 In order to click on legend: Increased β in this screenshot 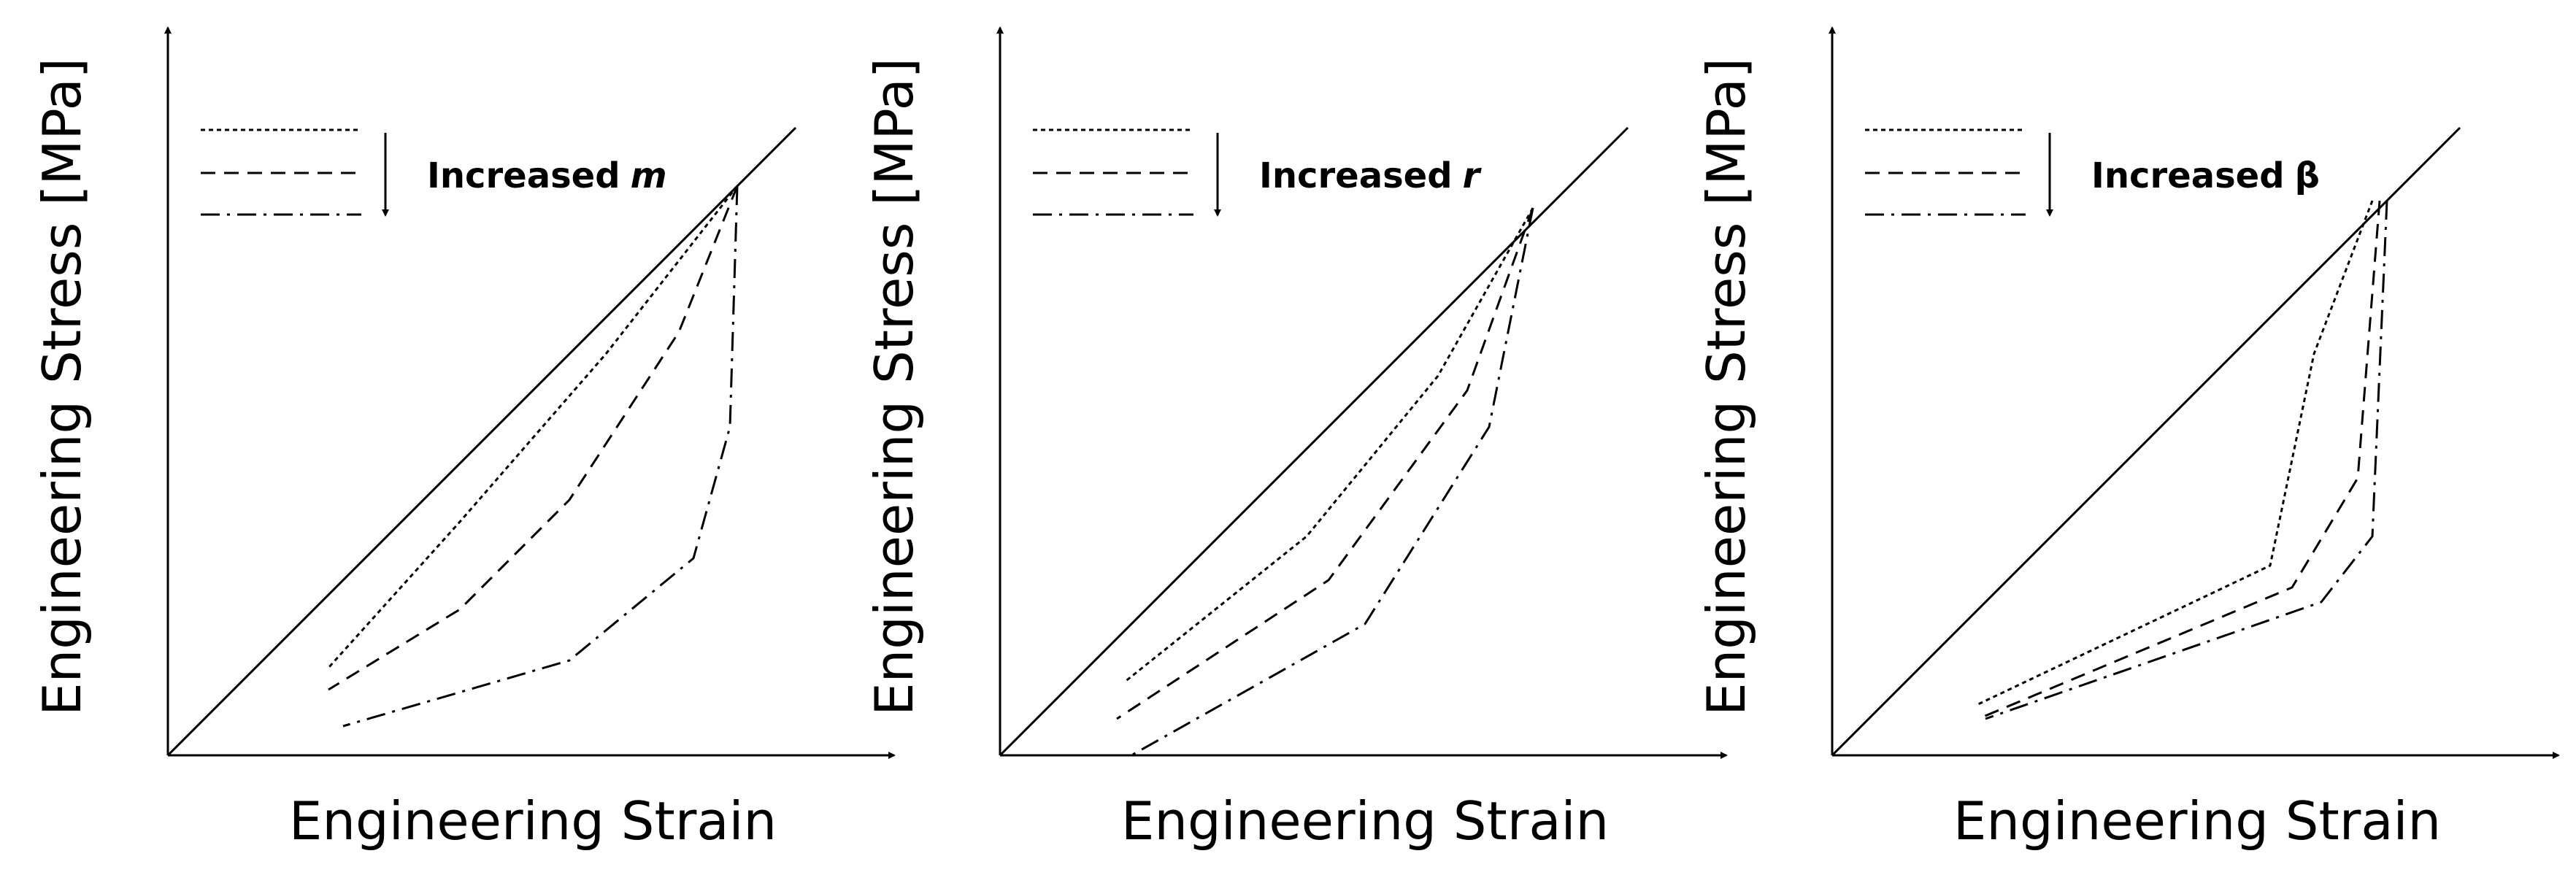, I will do `click(2092, 172)`.